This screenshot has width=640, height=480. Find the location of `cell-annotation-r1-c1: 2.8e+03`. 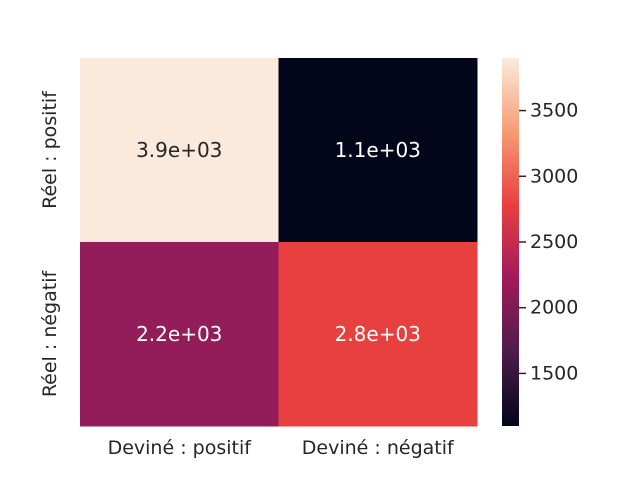

cell-annotation-r1-c1: 2.8e+03 is located at coordinates (378, 334).